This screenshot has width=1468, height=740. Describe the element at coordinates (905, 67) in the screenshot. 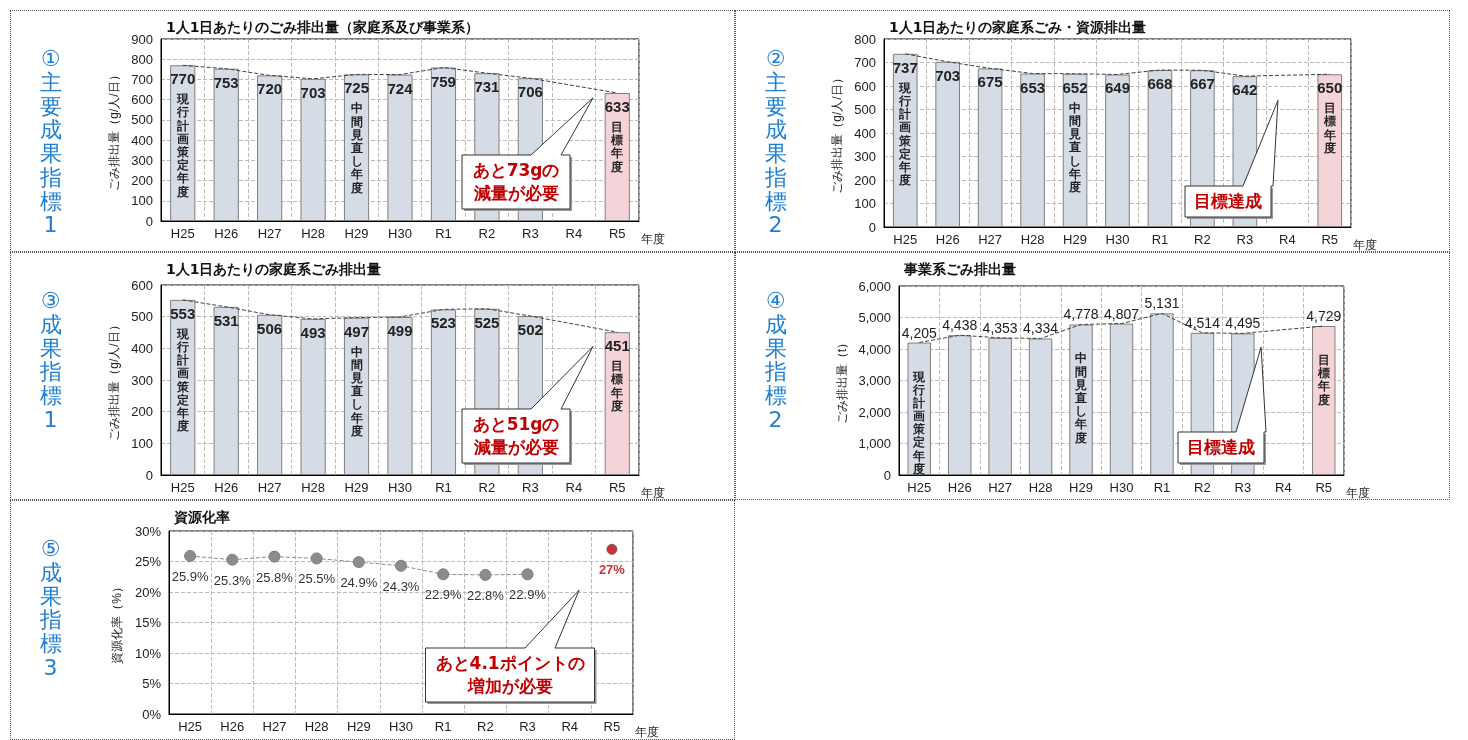

I see `data-label: 737` at that location.